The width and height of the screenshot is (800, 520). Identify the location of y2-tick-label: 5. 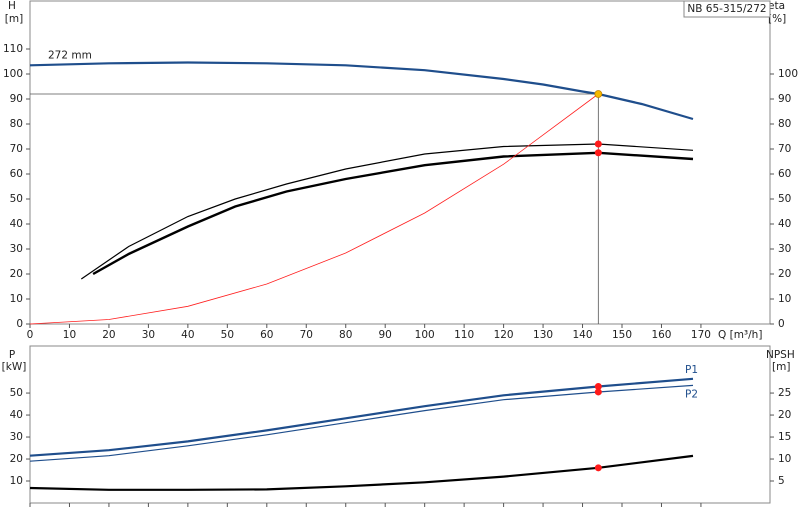
(781, 481).